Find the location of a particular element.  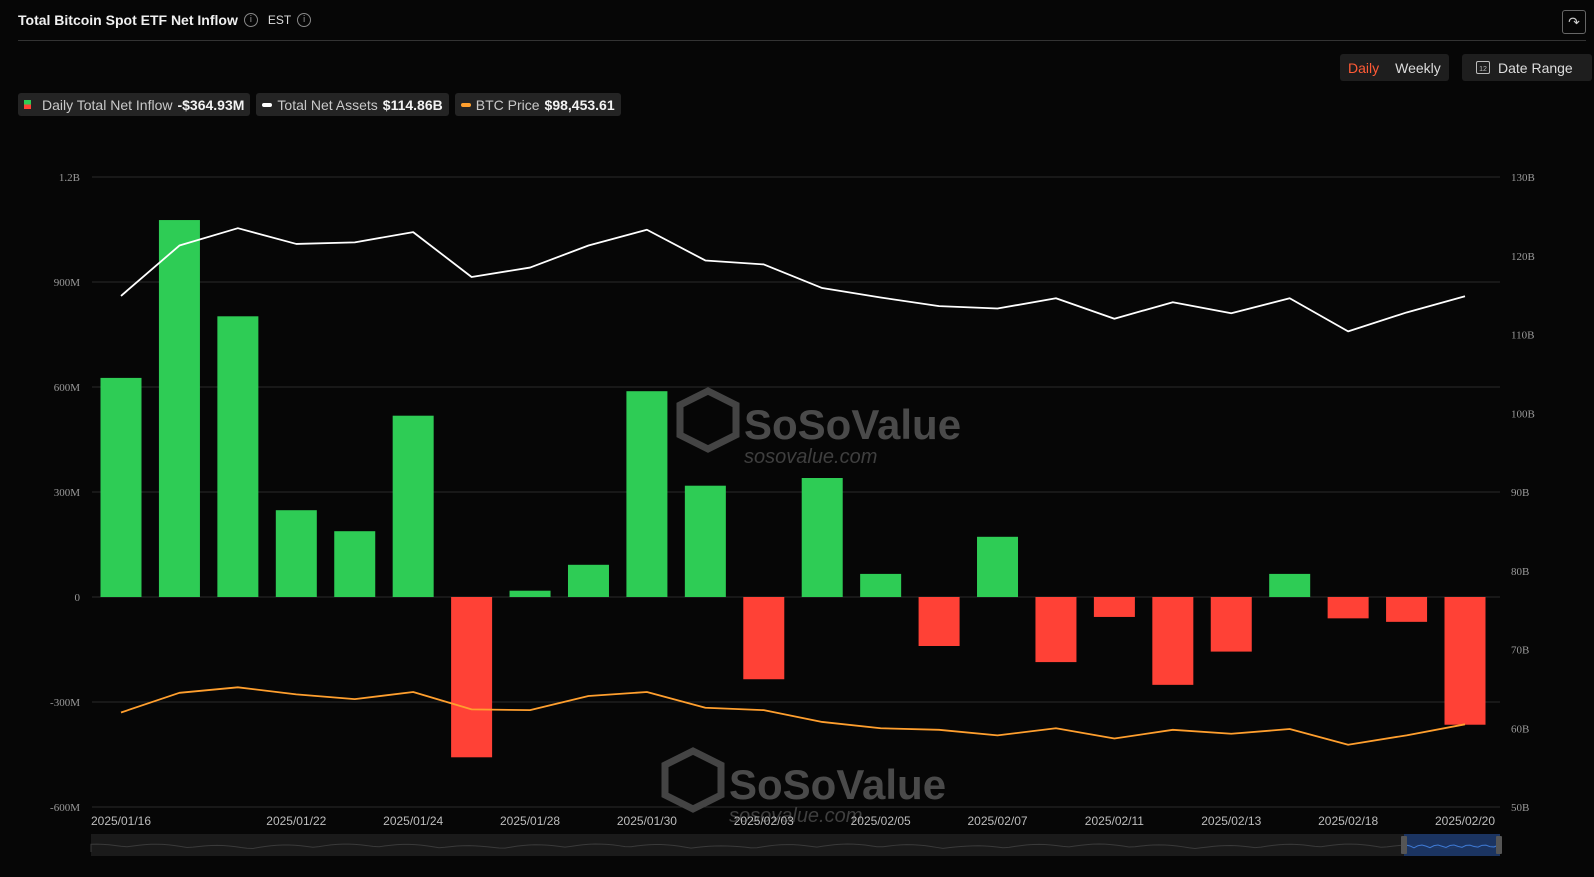

y-left-tick-label: 1.2B is located at coordinates (69, 178).